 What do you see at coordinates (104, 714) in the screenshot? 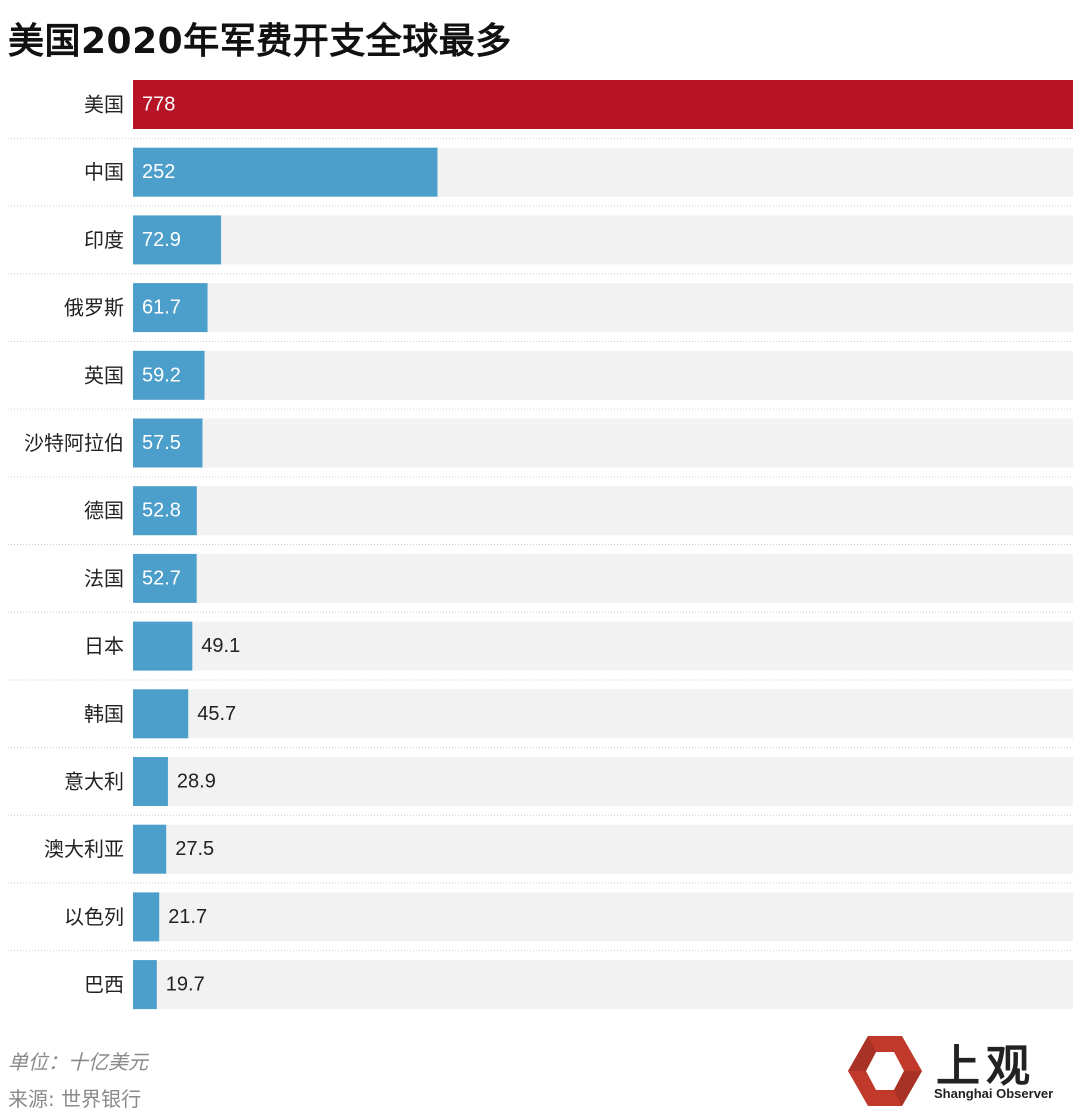
I see `category-label: 韩国` at bounding box center [104, 714].